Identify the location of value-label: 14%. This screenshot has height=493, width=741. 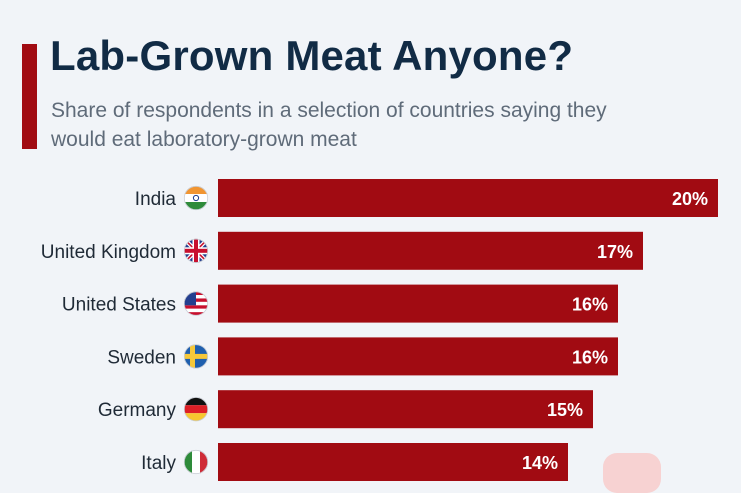
(540, 463).